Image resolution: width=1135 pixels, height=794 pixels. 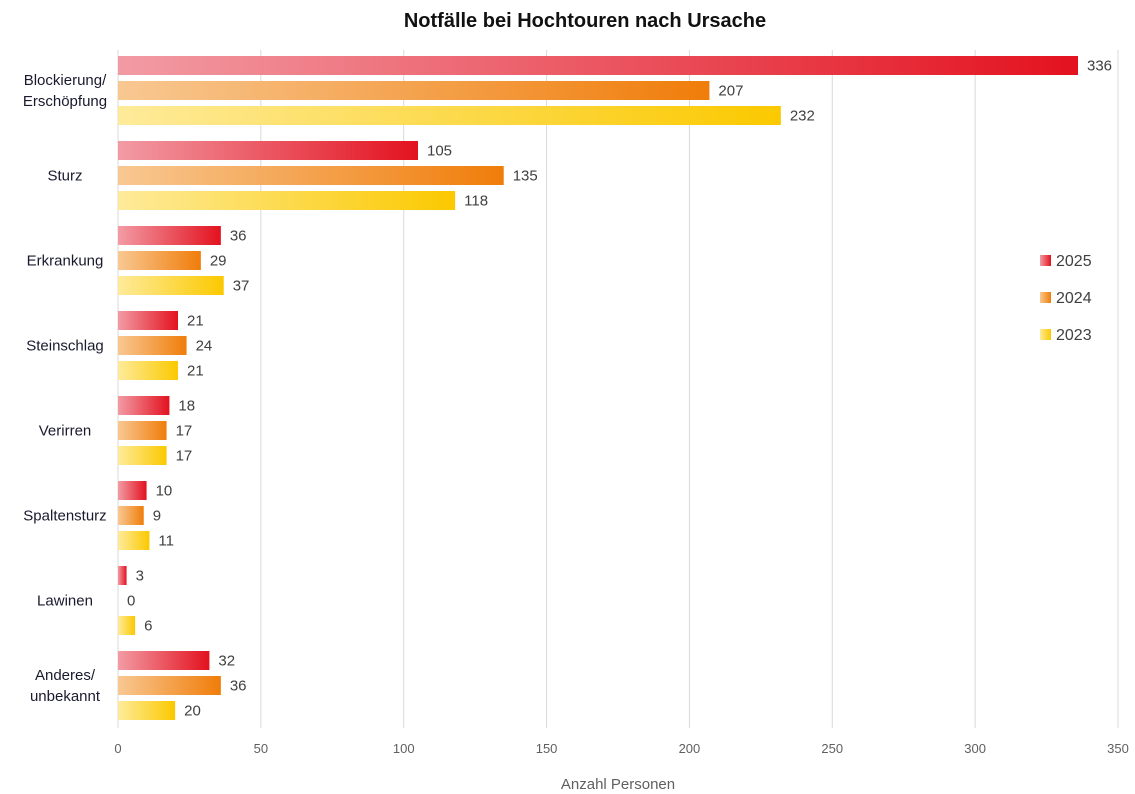 I want to click on legend-label: 2025, so click(x=1074, y=261).